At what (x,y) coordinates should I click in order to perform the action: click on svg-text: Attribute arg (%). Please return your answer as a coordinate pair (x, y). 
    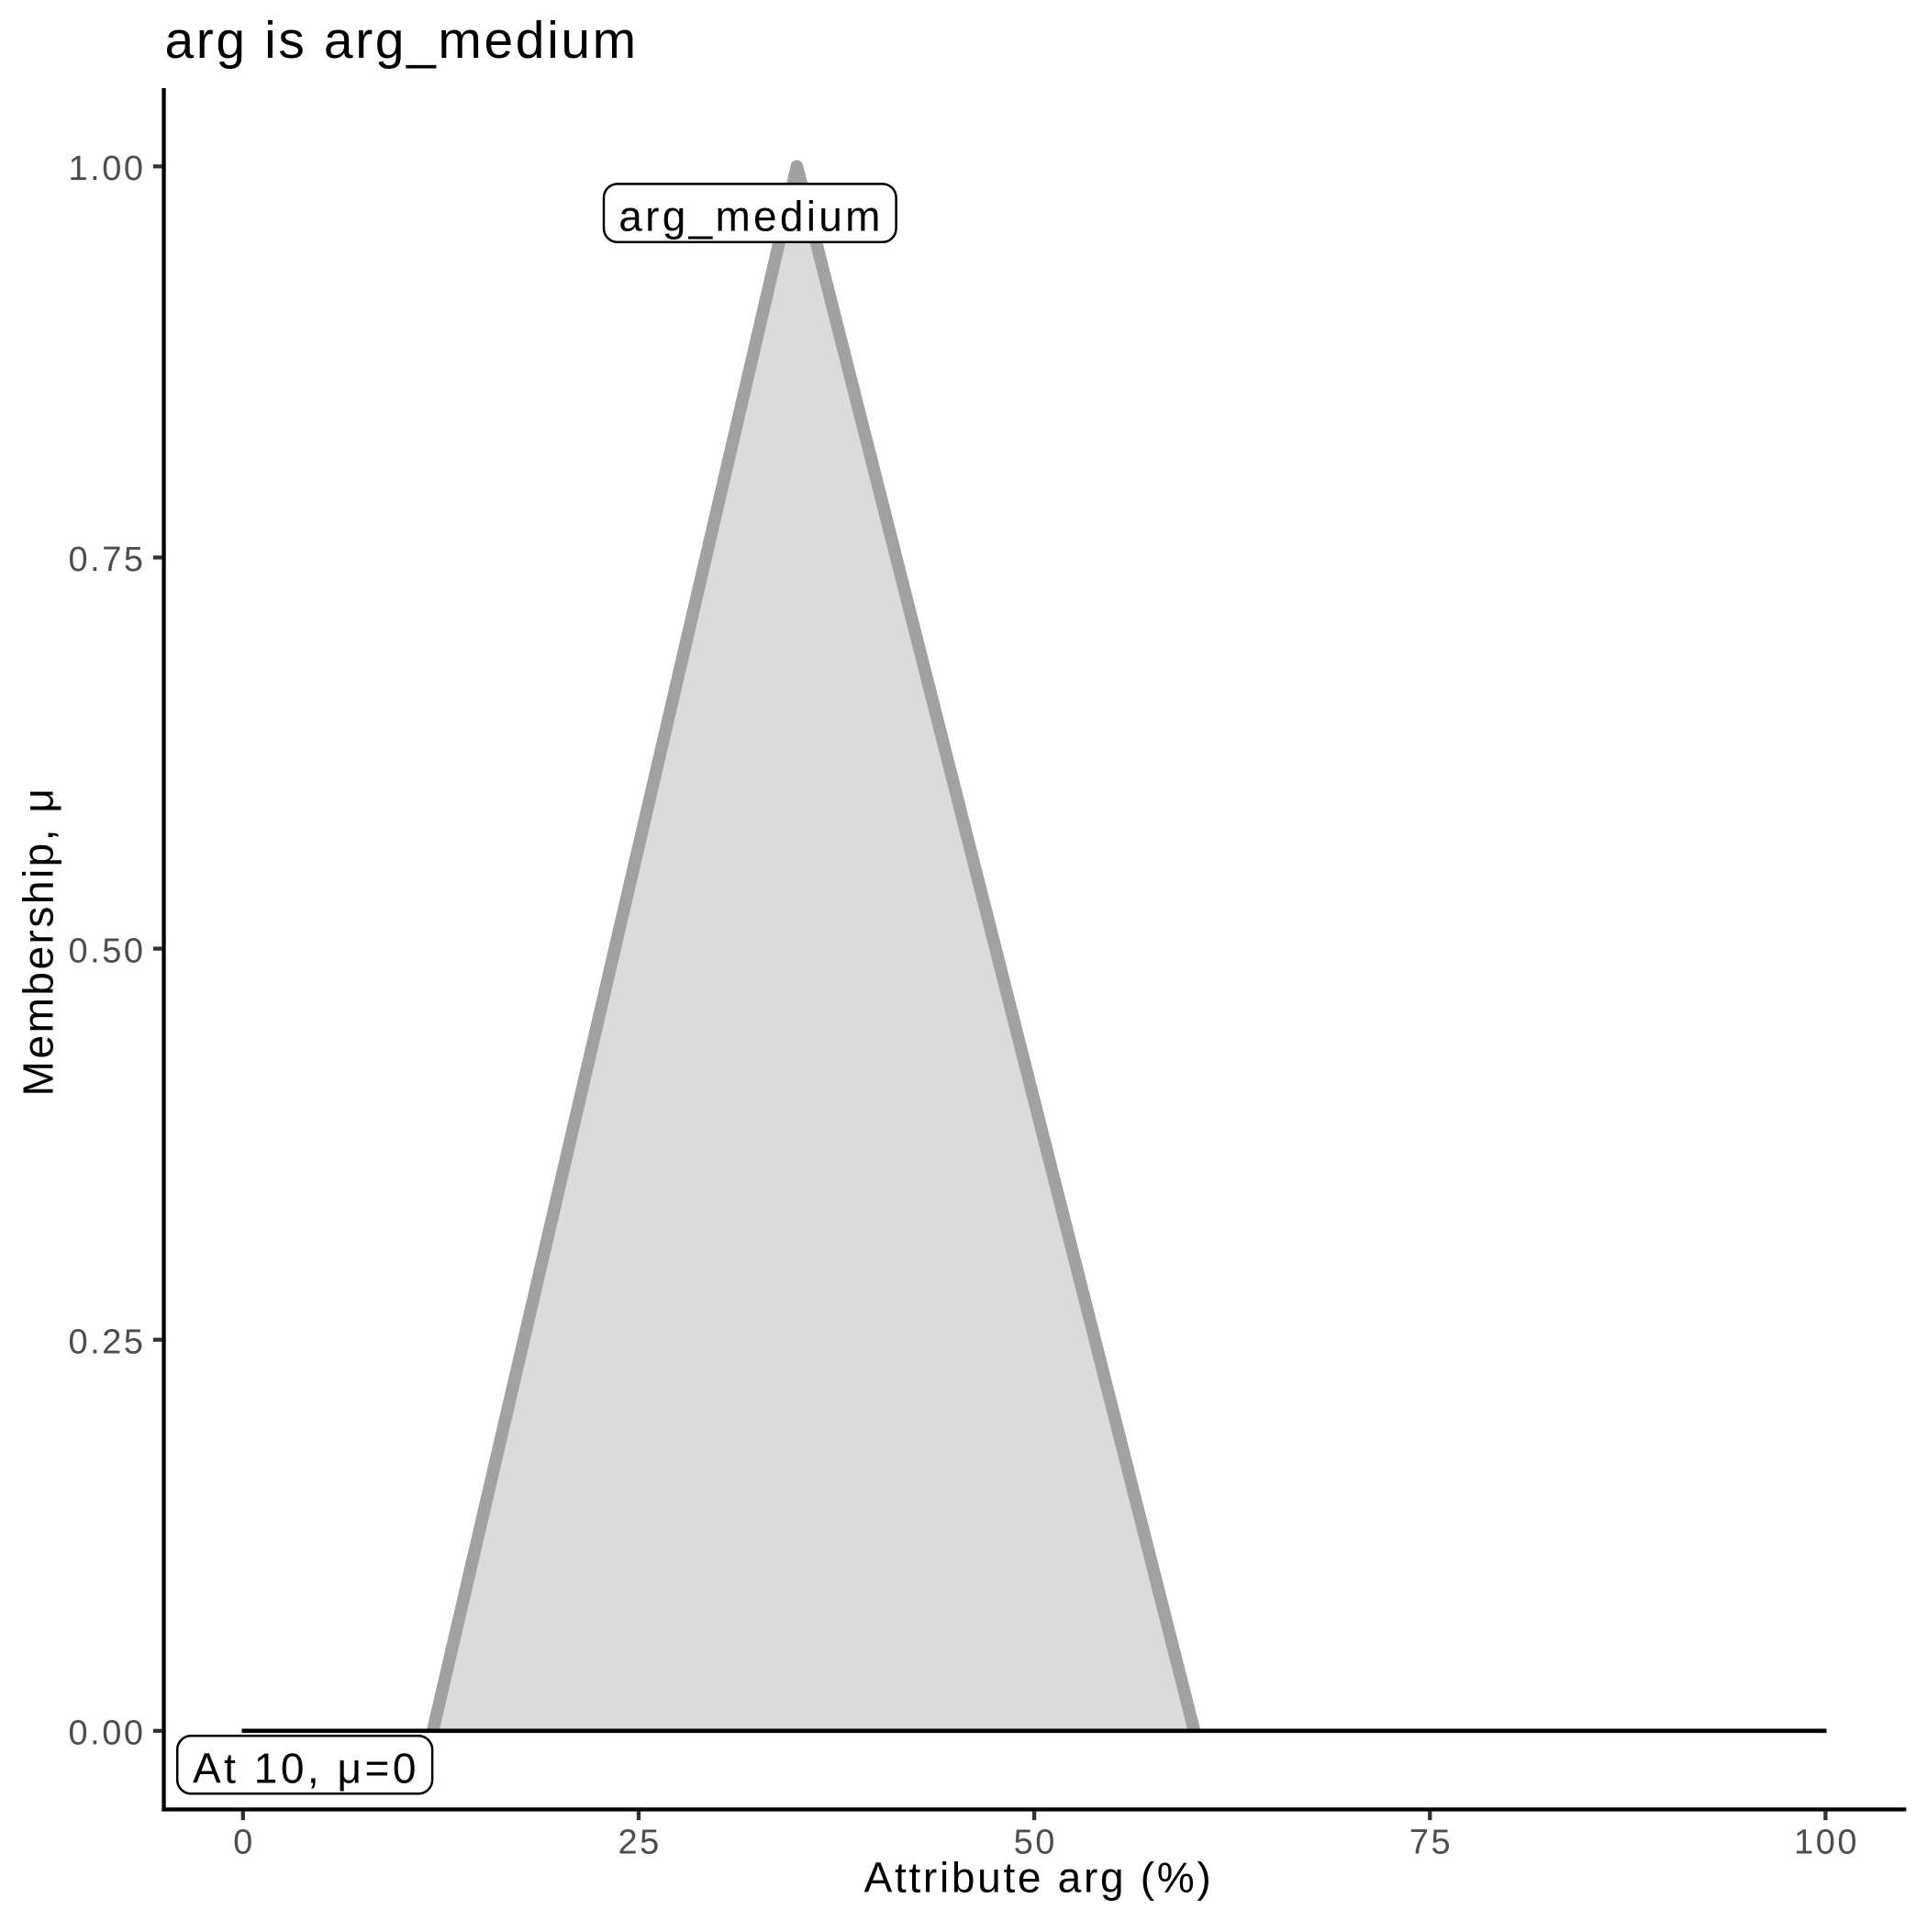
    Looking at the image, I should click on (1039, 1878).